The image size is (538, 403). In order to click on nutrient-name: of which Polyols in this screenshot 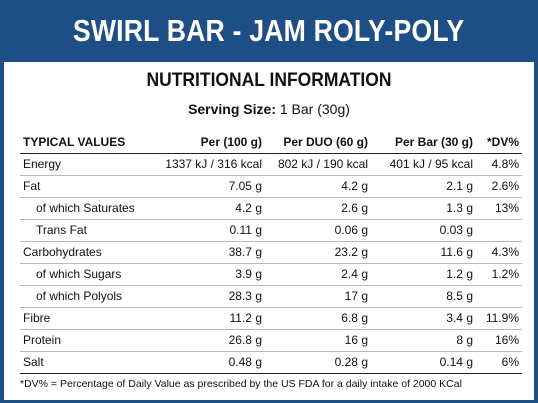, I will do `click(85, 296)`.